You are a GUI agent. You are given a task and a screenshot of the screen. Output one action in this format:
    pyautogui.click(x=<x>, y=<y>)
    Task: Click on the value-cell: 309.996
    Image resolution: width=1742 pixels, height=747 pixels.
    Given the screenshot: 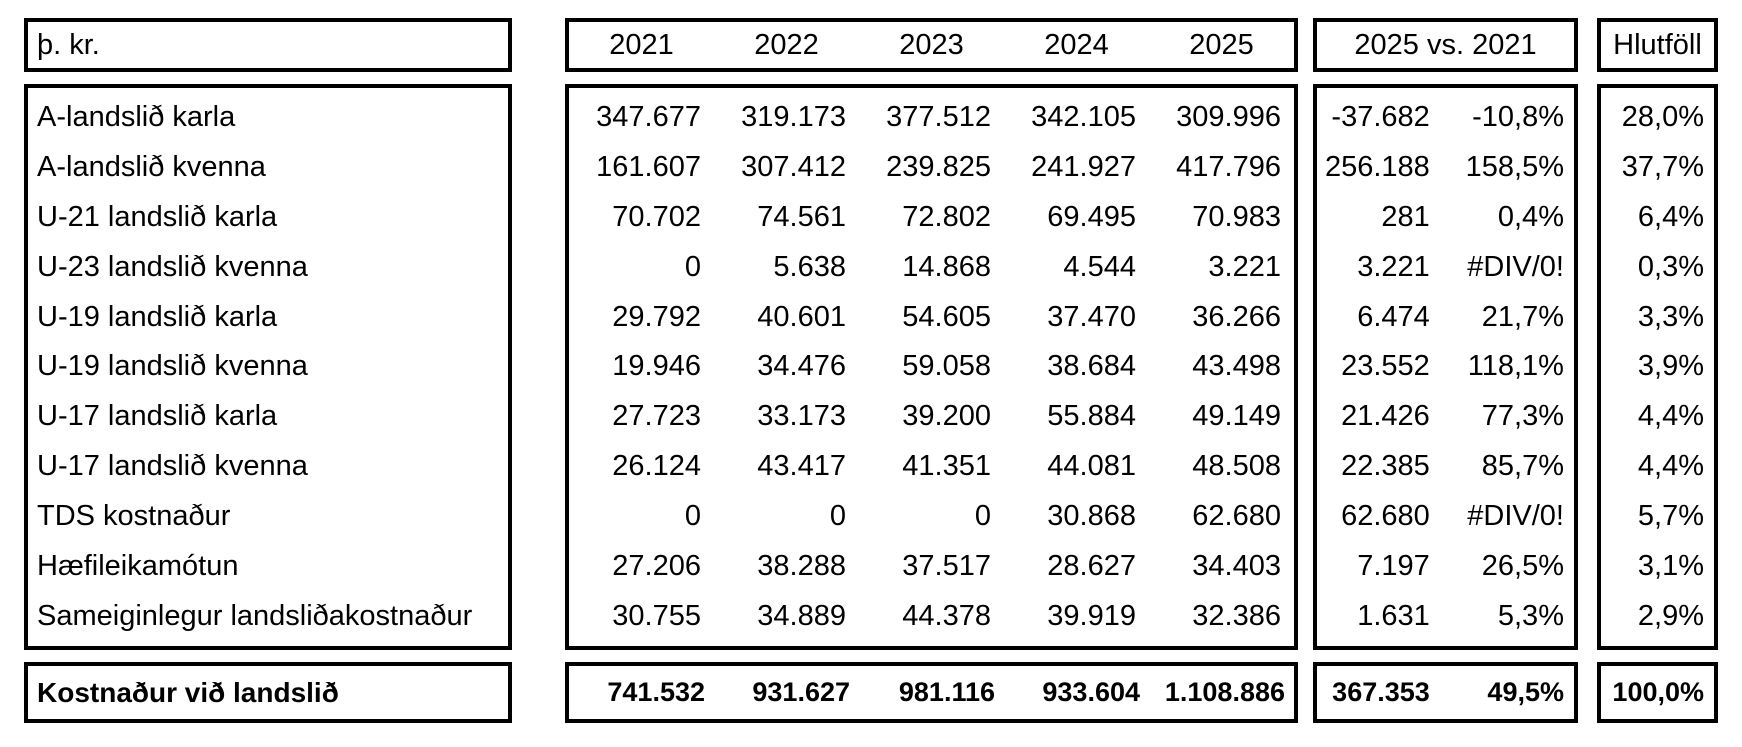 What is the action you would take?
    pyautogui.click(x=1228, y=117)
    